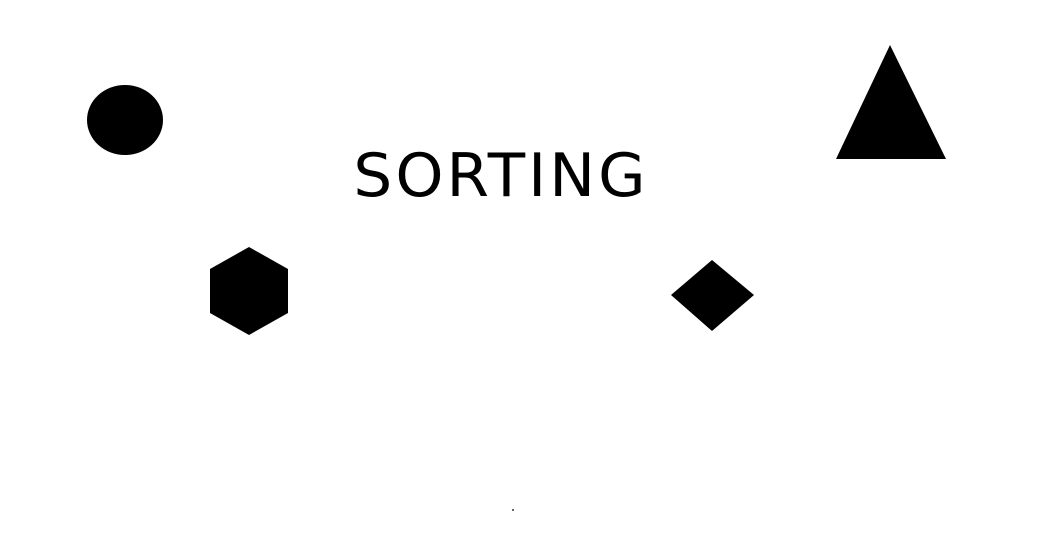  I want to click on page-title: SORTING, so click(501, 176).